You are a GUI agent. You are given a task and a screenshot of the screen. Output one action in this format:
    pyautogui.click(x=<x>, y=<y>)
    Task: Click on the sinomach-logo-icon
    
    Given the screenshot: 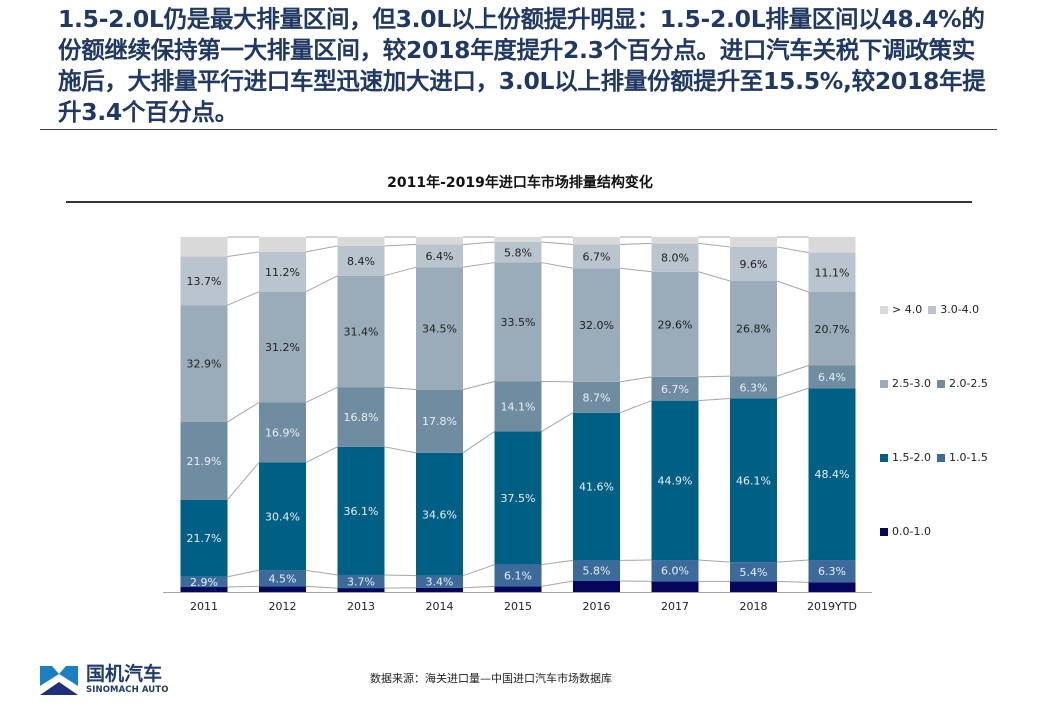 What is the action you would take?
    pyautogui.click(x=59, y=680)
    